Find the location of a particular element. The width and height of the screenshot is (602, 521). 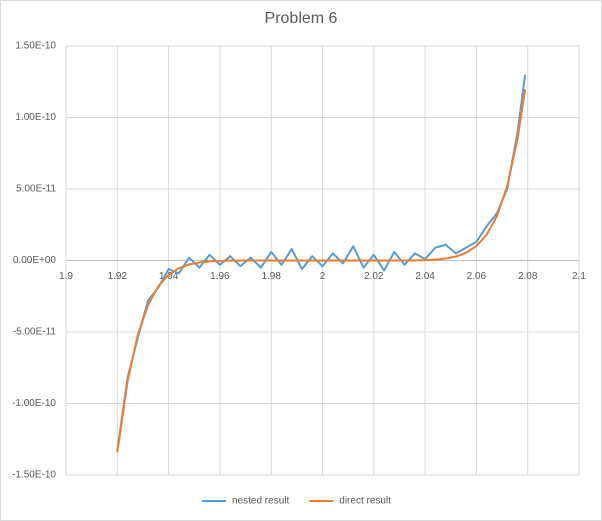

x-tick-label: 1.92 is located at coordinates (118, 276).